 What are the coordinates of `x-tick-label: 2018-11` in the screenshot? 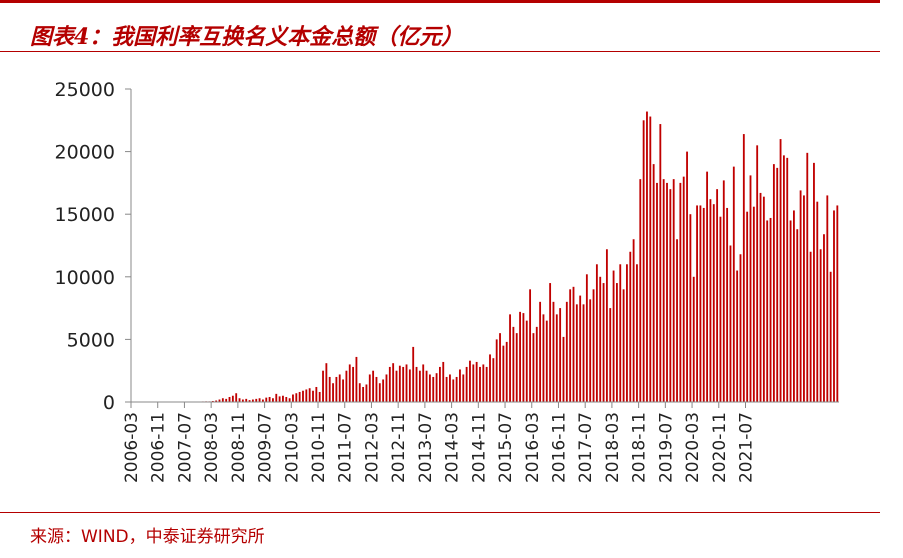 It's located at (640, 447).